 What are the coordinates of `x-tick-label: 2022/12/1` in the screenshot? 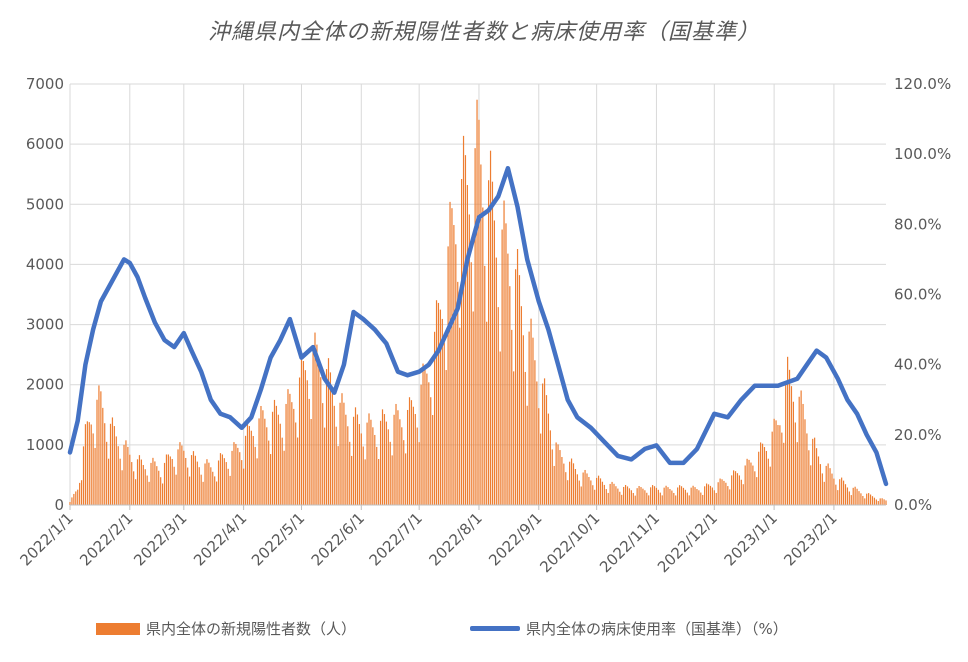 It's located at (687, 542).